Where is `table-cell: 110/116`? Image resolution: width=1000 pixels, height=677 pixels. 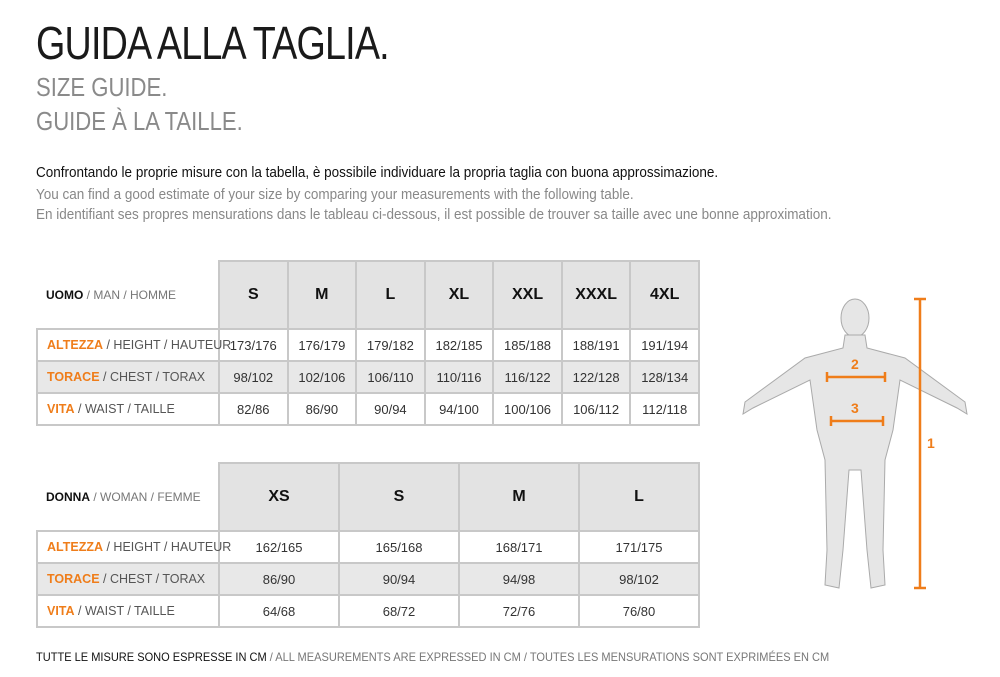
table-cell: 110/116 is located at coordinates (459, 377).